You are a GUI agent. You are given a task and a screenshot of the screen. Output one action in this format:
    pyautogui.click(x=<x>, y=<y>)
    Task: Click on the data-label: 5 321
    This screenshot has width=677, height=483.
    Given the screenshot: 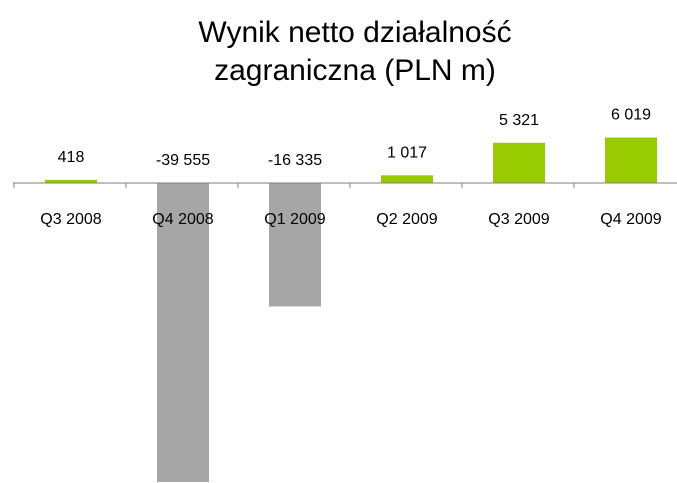 What is the action you would take?
    pyautogui.click(x=519, y=120)
    